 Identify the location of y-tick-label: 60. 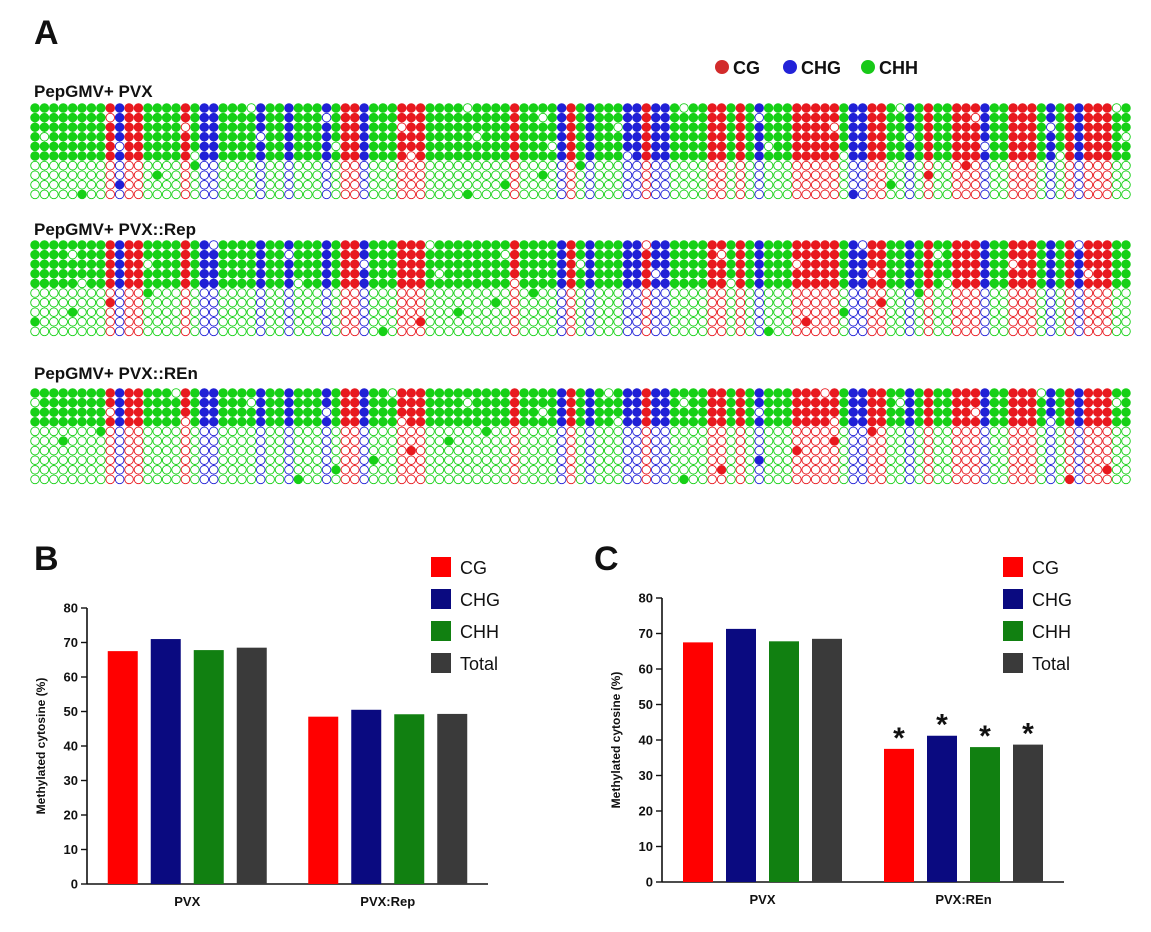
(71, 677).